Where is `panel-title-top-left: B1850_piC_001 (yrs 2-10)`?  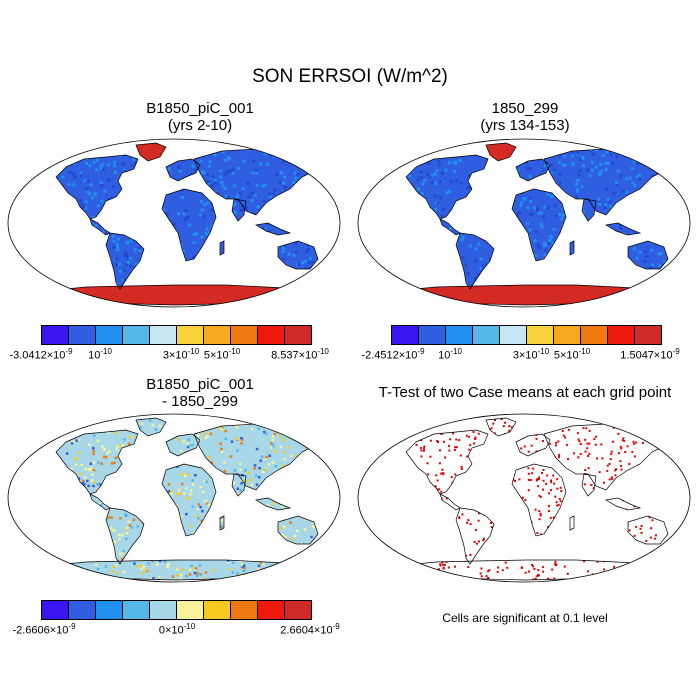
panel-title-top-left: B1850_piC_001 (yrs 2-10) is located at coordinates (200, 117).